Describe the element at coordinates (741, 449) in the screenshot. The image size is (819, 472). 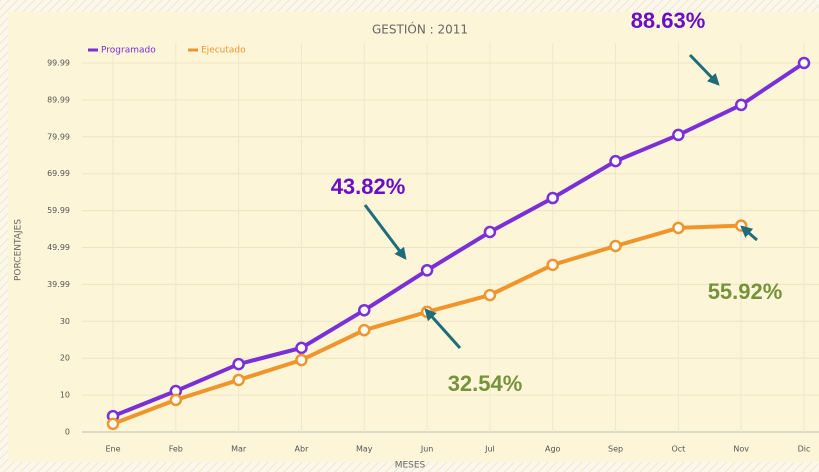
I see `x-tick-label: Nov` at that location.